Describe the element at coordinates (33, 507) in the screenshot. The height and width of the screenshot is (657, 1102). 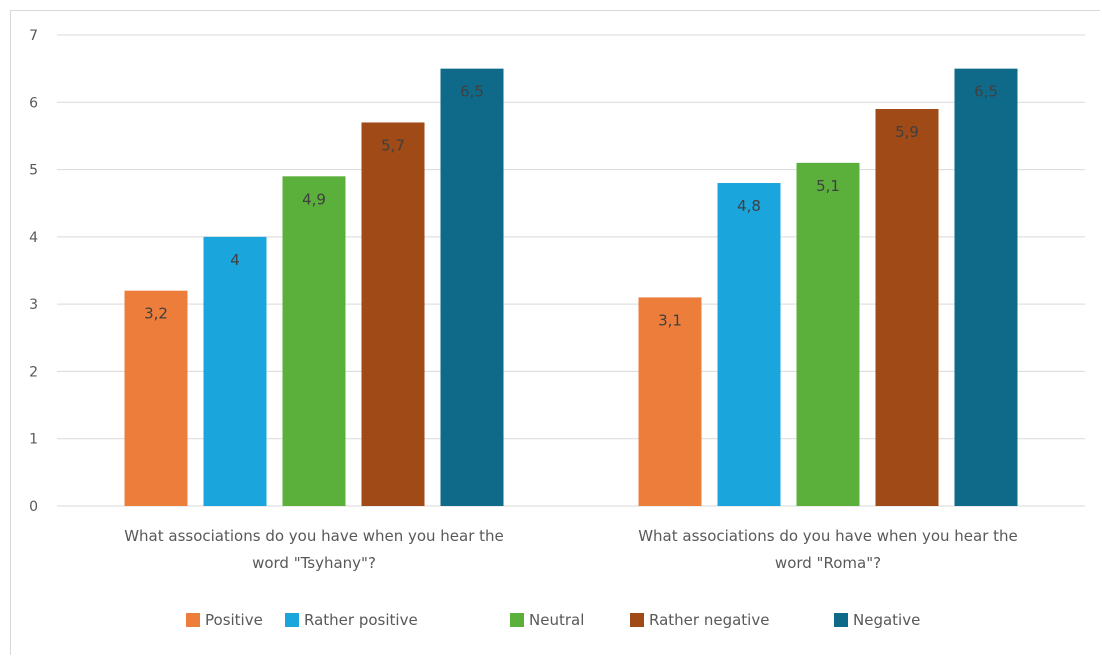
I see `y-tick-label: 0` at that location.